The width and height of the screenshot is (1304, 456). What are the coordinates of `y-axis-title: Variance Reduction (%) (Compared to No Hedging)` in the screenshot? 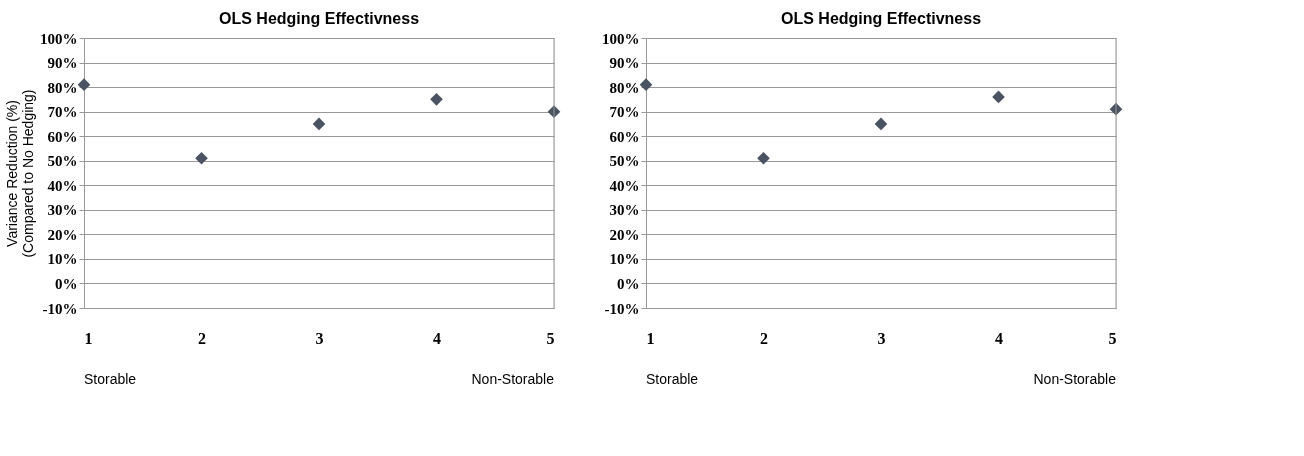 It's located at (20, 173).